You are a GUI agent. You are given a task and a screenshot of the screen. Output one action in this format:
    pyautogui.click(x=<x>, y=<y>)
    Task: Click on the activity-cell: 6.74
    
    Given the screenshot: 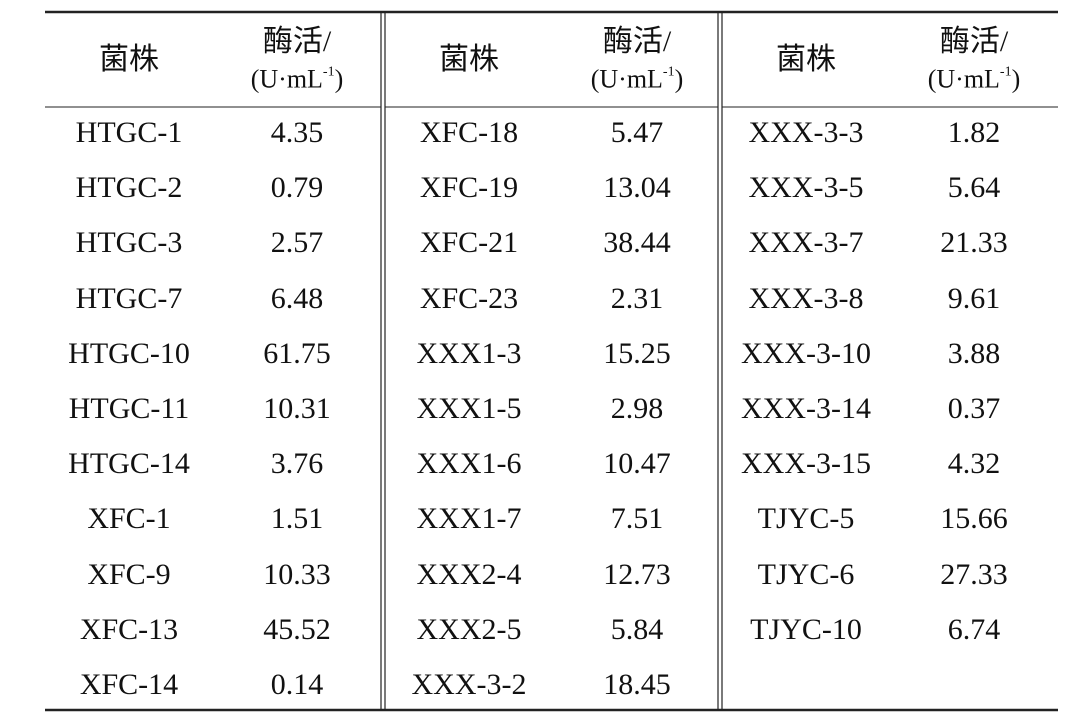 What is the action you would take?
    pyautogui.click(x=974, y=629)
    